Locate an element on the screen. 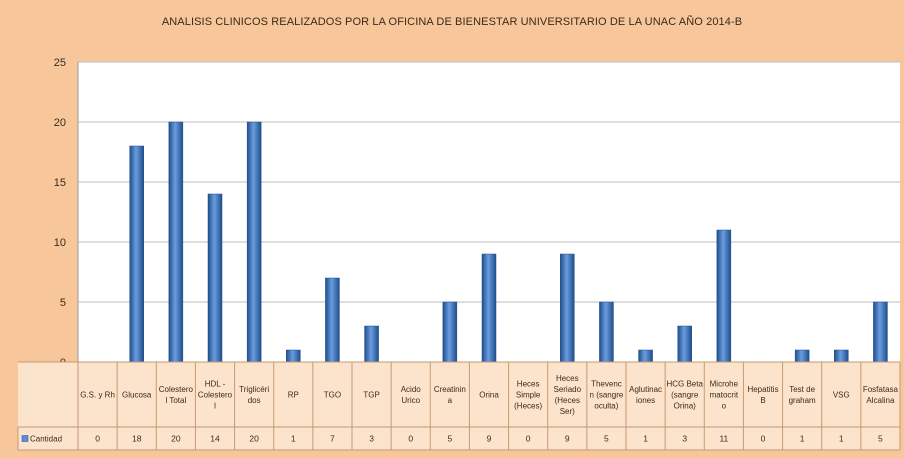 The image size is (904, 458). category-label: Aglutinac iones is located at coordinates (645, 395).